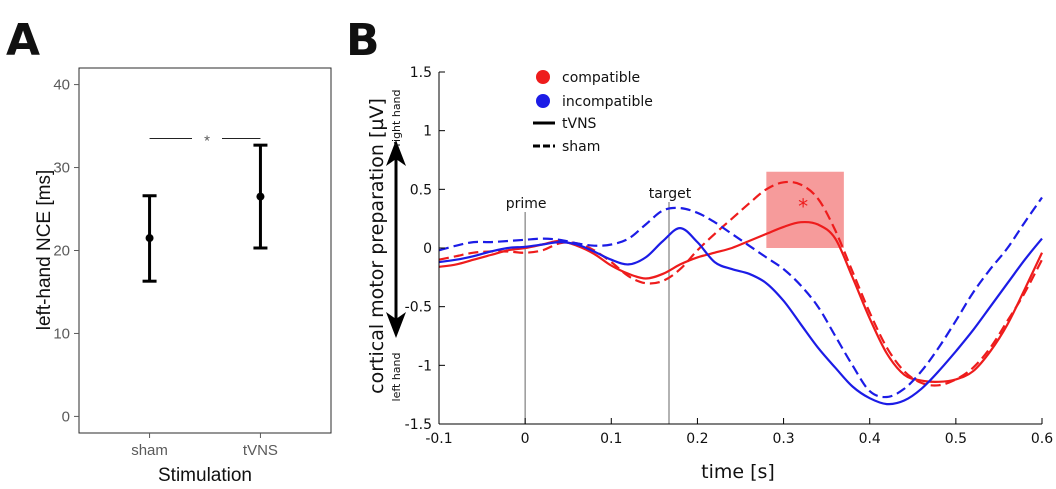  Describe the element at coordinates (870, 439) in the screenshot. I see `x-tick-label: 0.4` at that location.